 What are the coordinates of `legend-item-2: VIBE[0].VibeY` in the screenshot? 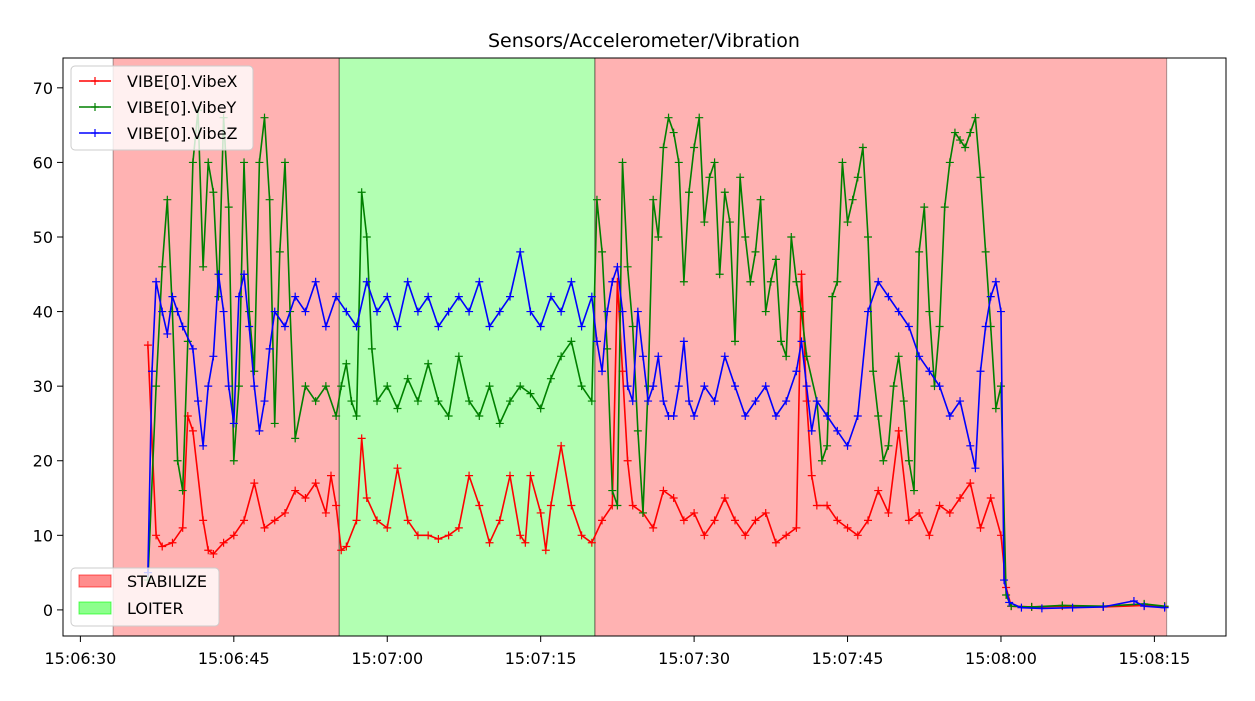 It's located at (158, 107).